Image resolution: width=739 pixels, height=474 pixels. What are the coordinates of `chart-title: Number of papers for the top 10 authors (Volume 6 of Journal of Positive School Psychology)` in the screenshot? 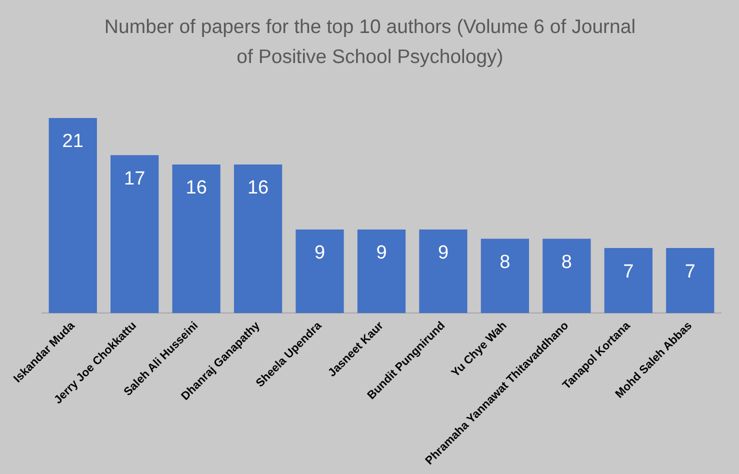 It's located at (370, 42).